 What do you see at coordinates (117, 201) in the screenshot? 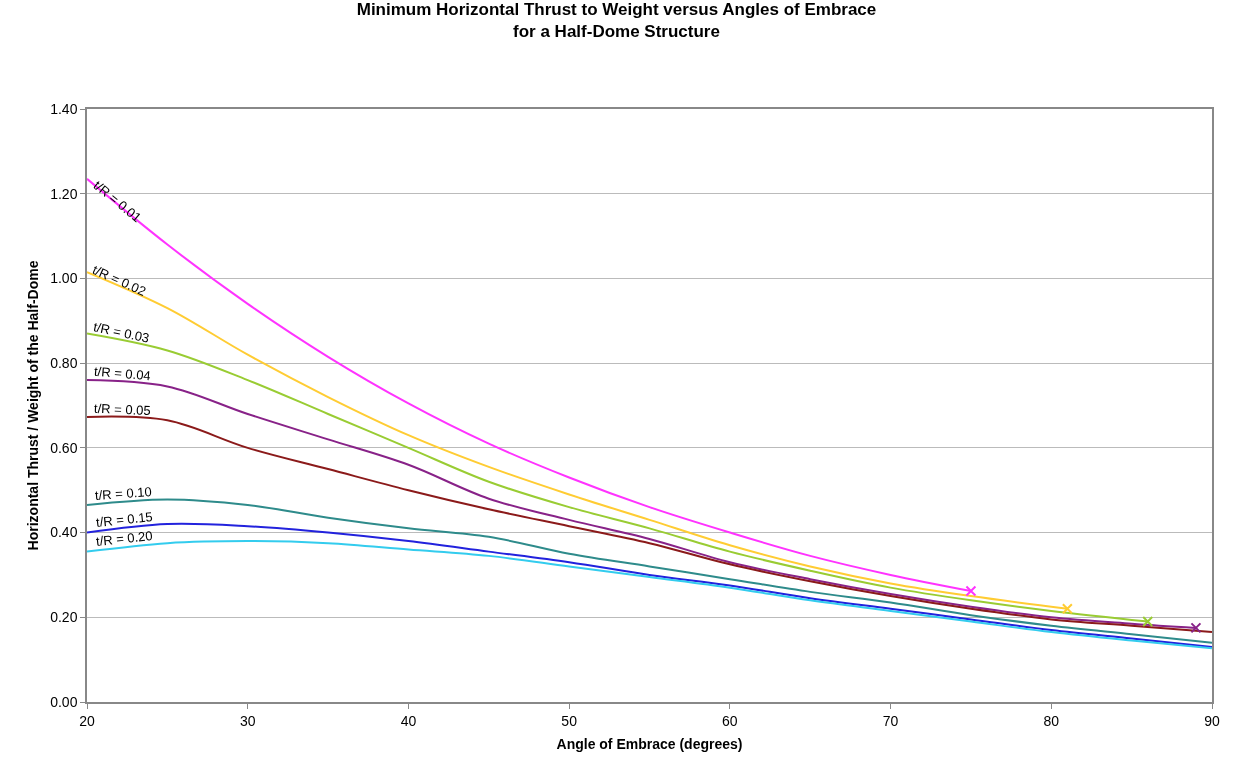
I see `text: t/R = 0.01` at bounding box center [117, 201].